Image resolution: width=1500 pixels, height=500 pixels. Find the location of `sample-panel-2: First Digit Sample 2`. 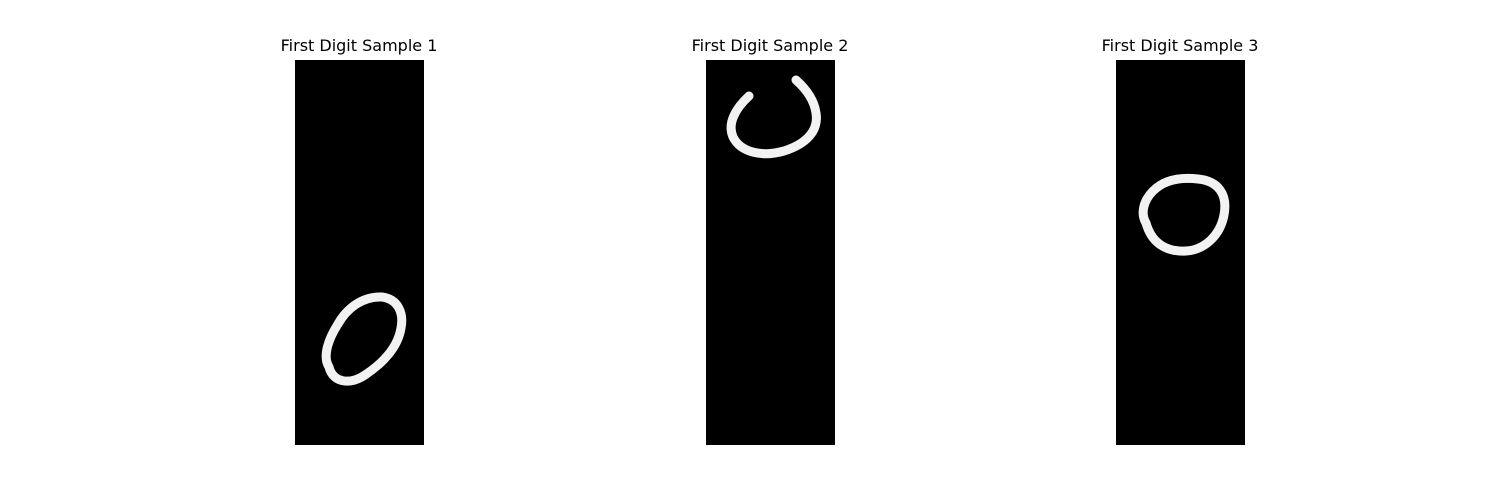

sample-panel-2: First Digit Sample 2 is located at coordinates (770, 244).